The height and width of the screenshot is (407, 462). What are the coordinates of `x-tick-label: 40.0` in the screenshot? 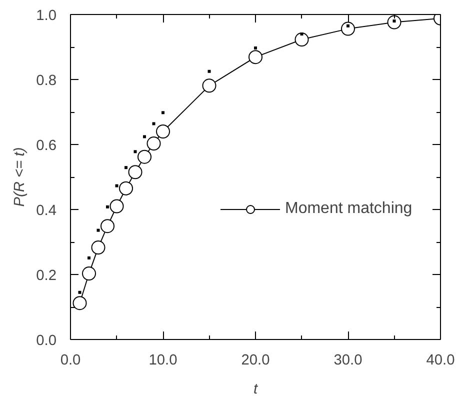 It's located at (440, 360).